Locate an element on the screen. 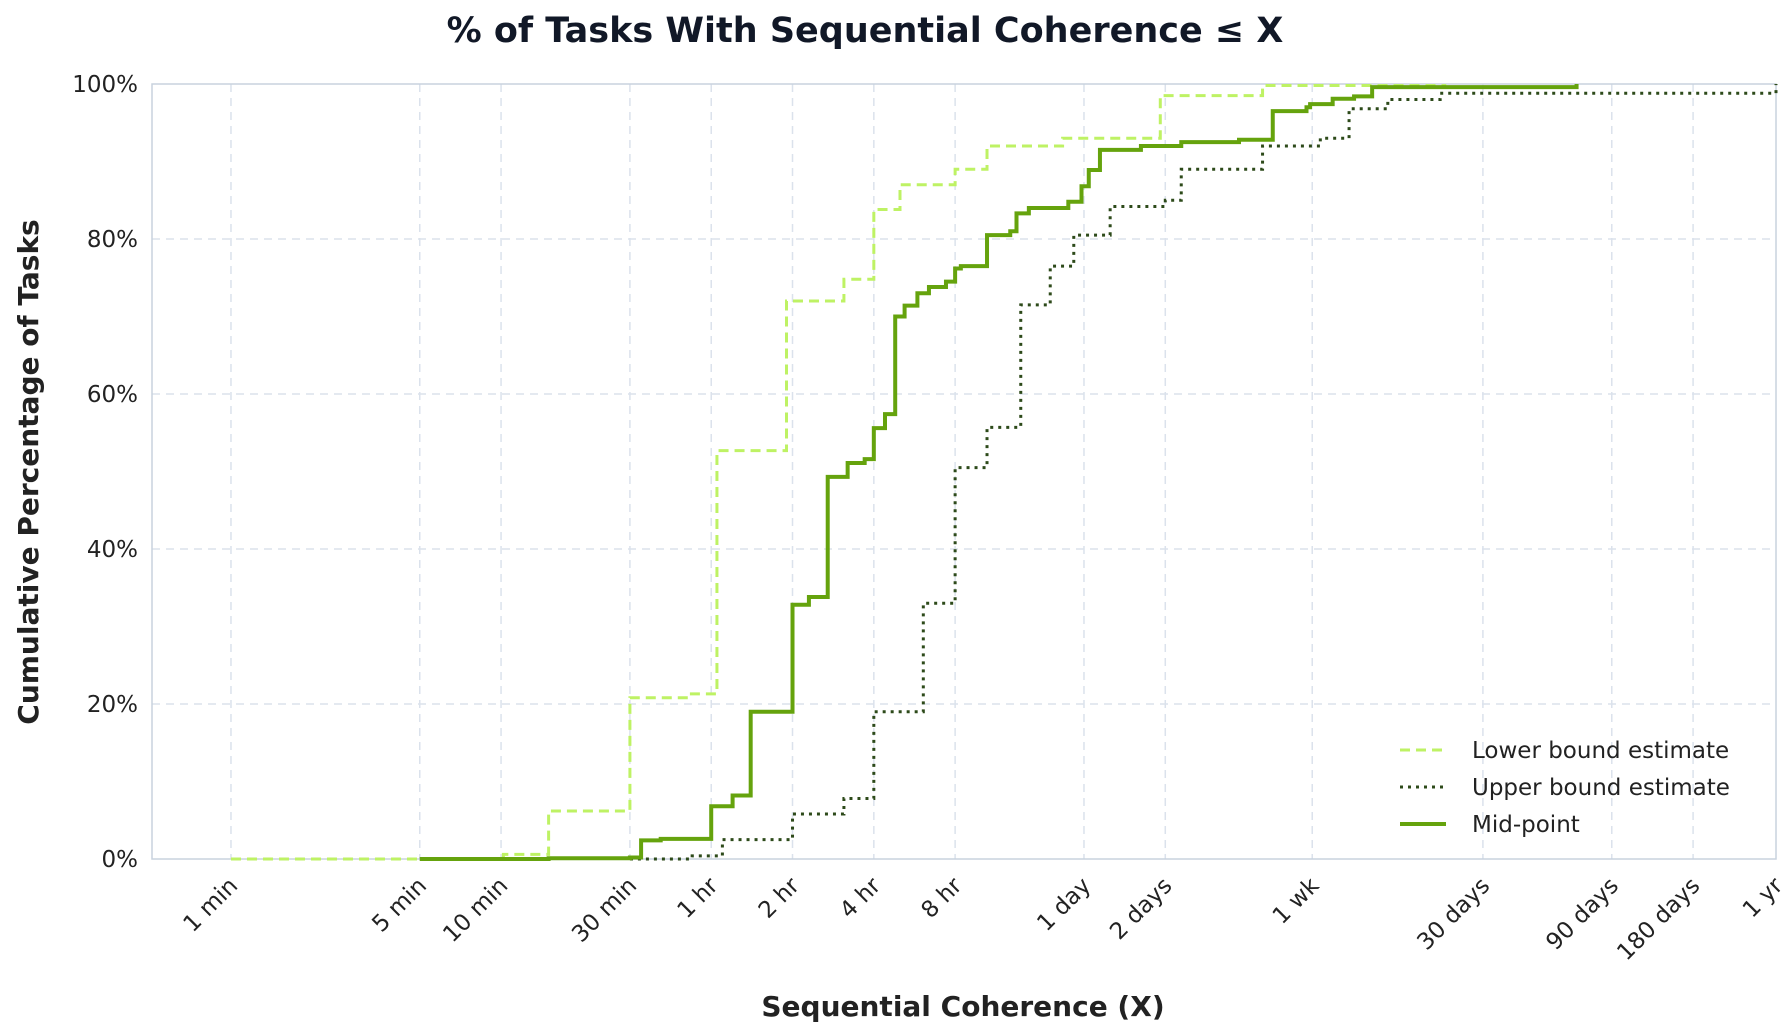 The height and width of the screenshot is (1035, 1785). x-tick-label: 90 days is located at coordinates (1582, 914).